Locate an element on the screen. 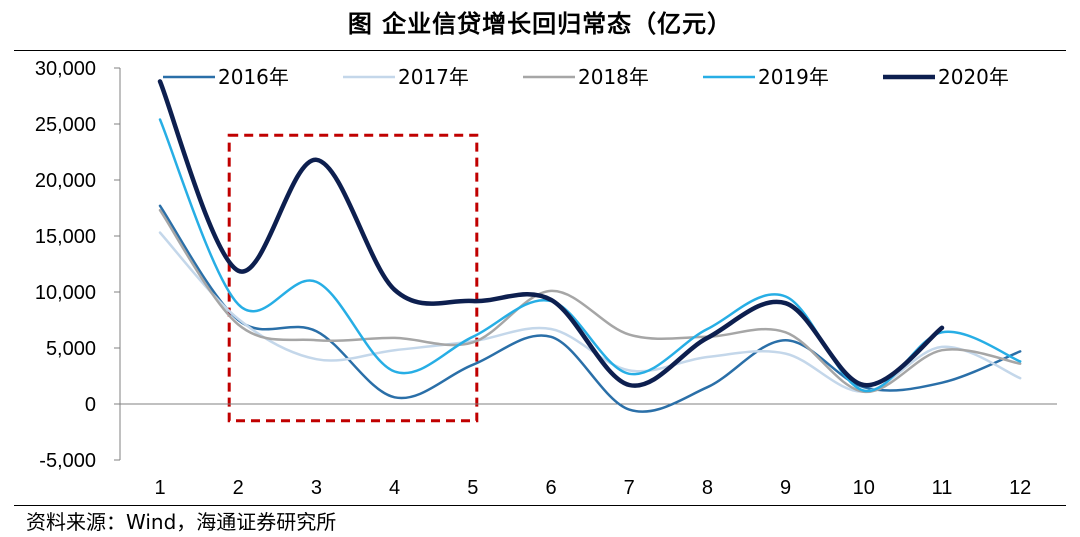 Image resolution: width=1080 pixels, height=537 pixels. y-tick-label: 5,000 is located at coordinates (71, 349).